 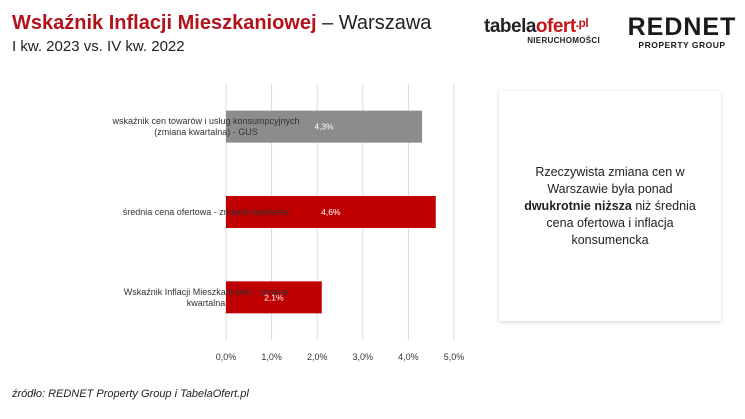 I want to click on bar-value-label: 4,6%, so click(x=331, y=212).